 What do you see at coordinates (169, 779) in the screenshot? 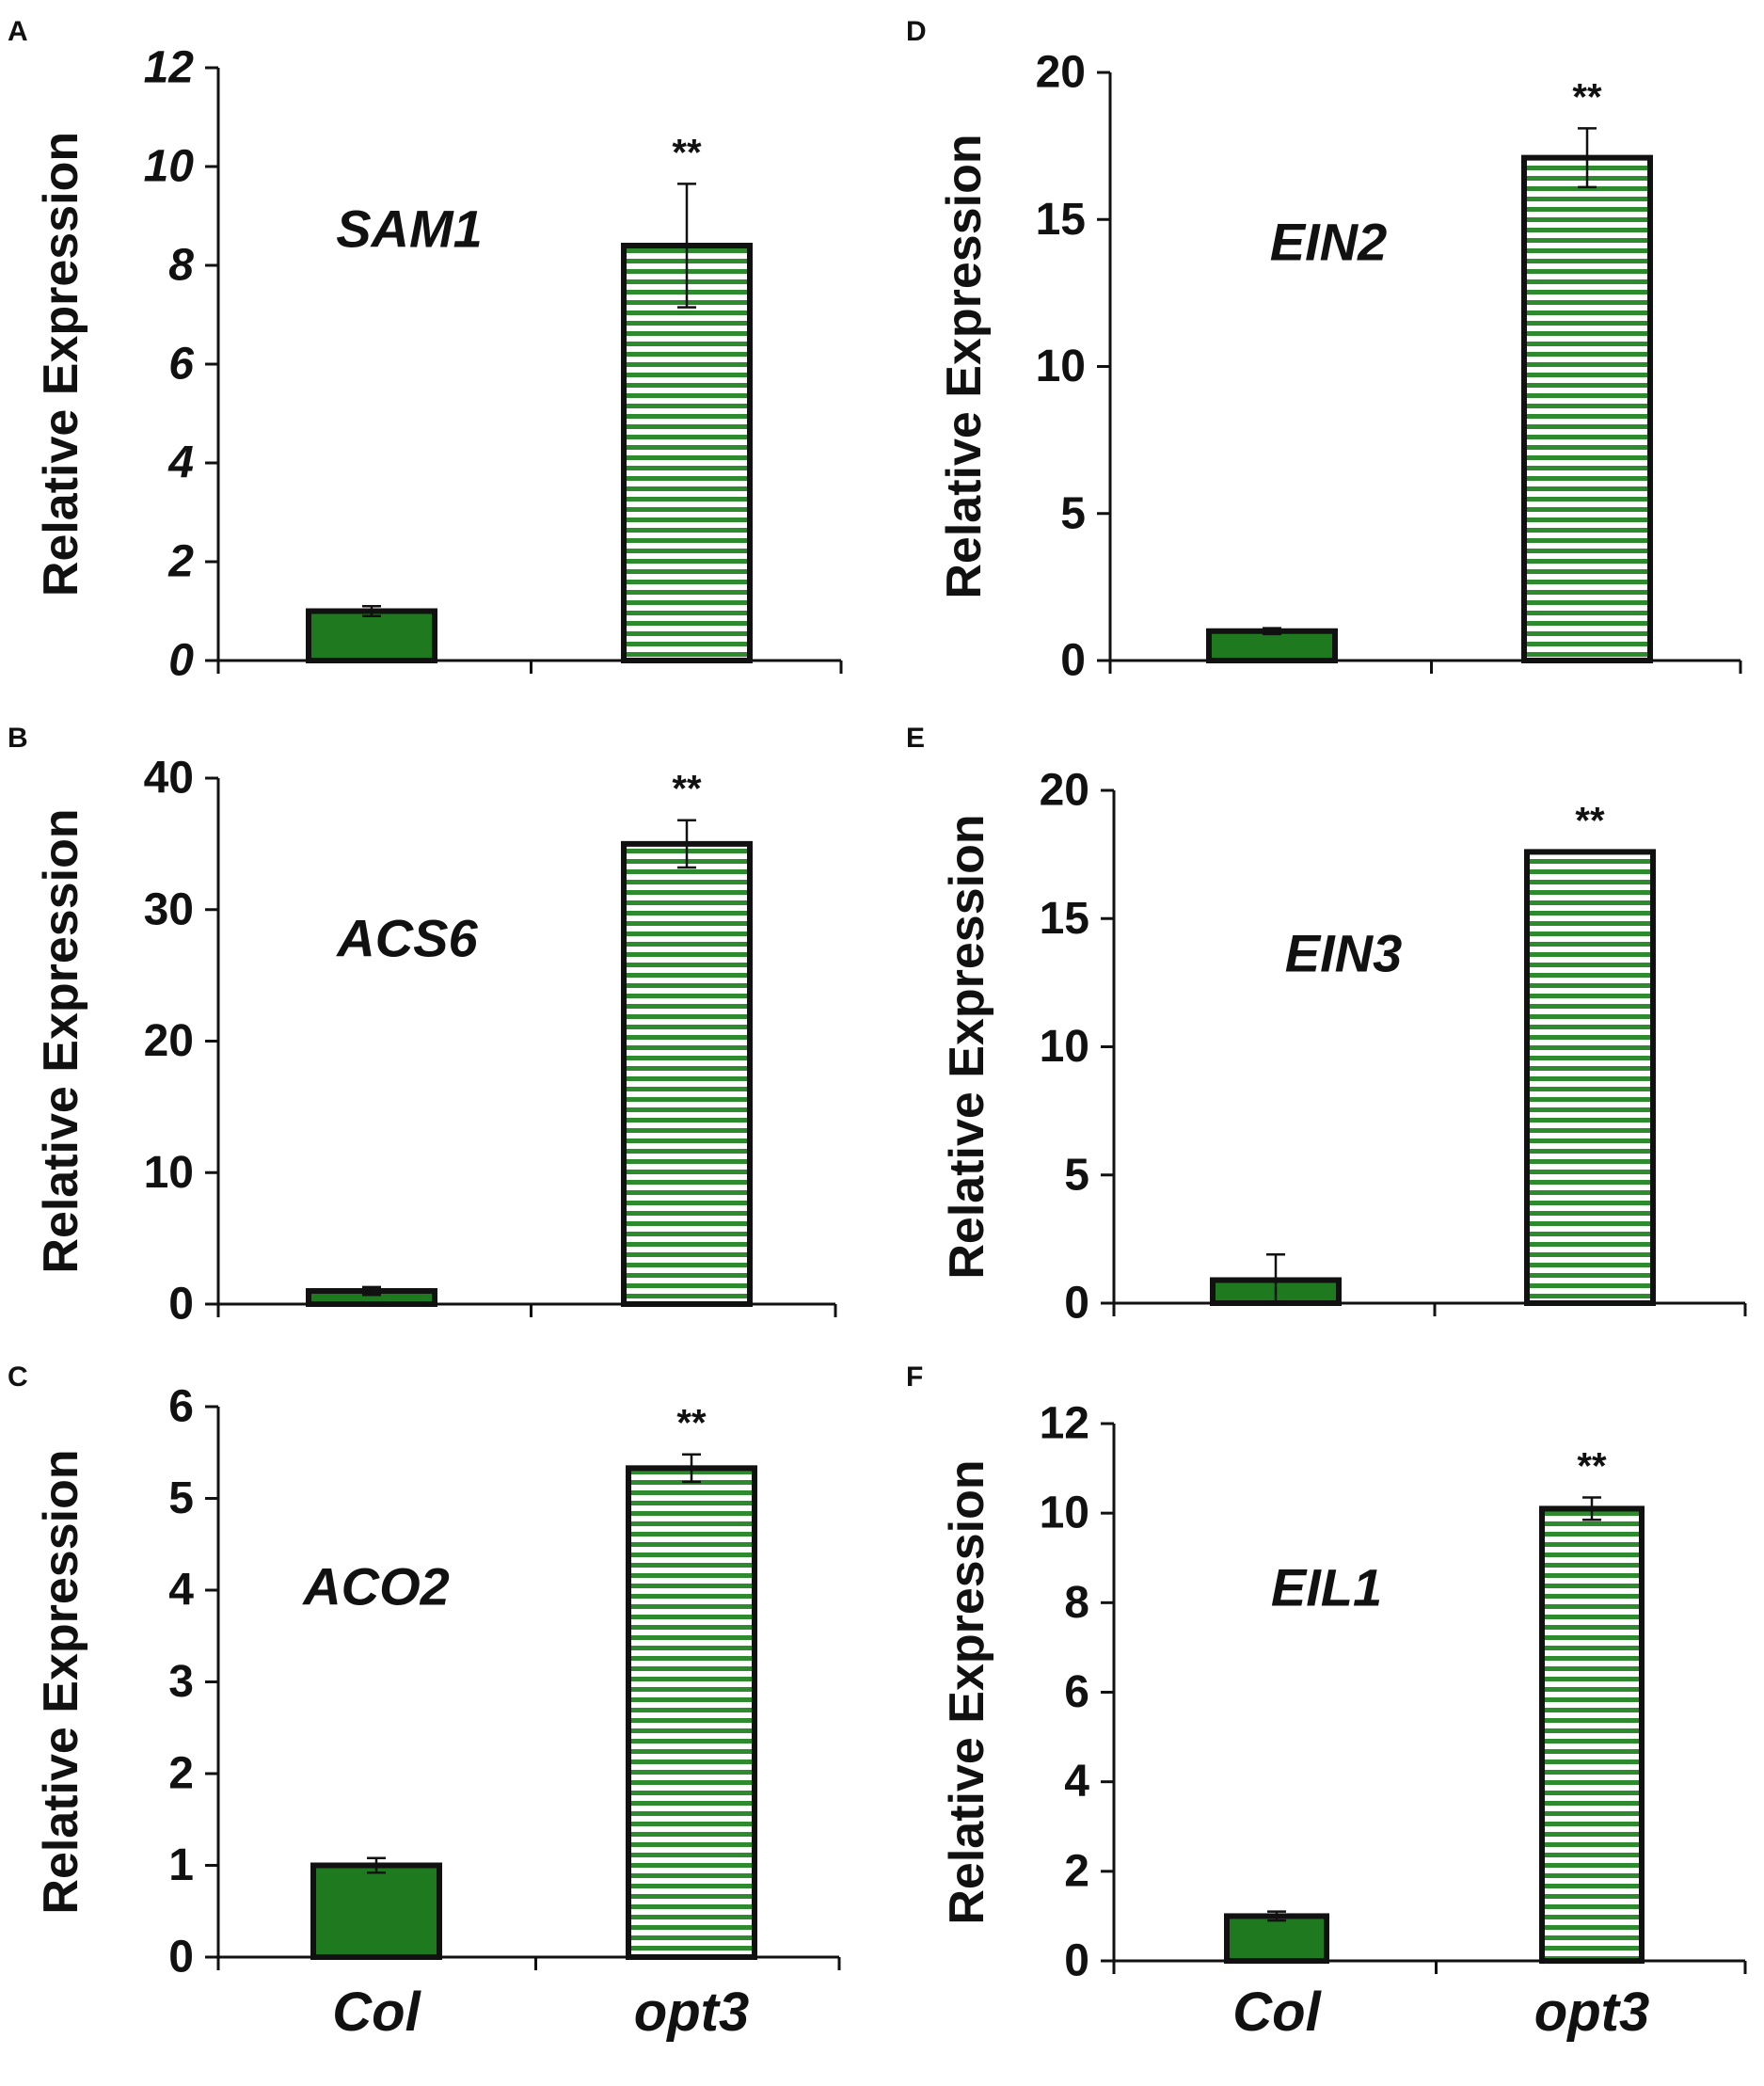
I see `y-tick-label: 40` at bounding box center [169, 779].